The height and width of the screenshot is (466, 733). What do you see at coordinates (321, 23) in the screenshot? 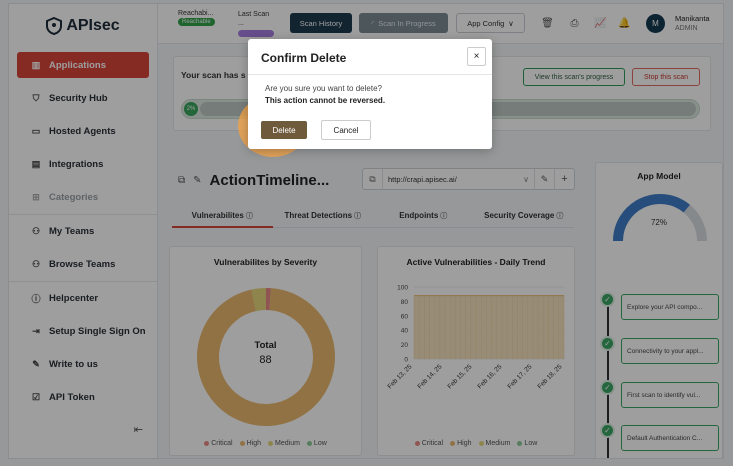
I see `scan-history-button: Scan History` at bounding box center [321, 23].